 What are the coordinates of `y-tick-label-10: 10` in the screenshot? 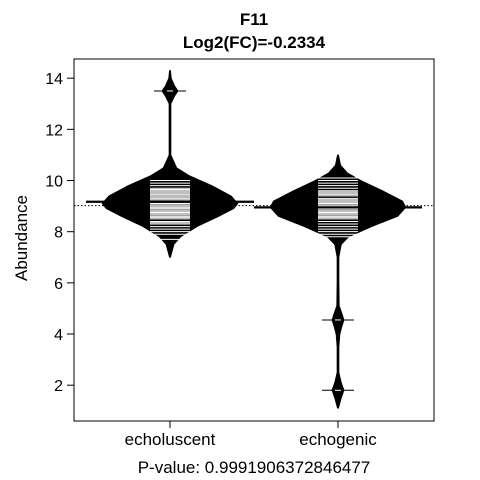 It's located at (54, 182).